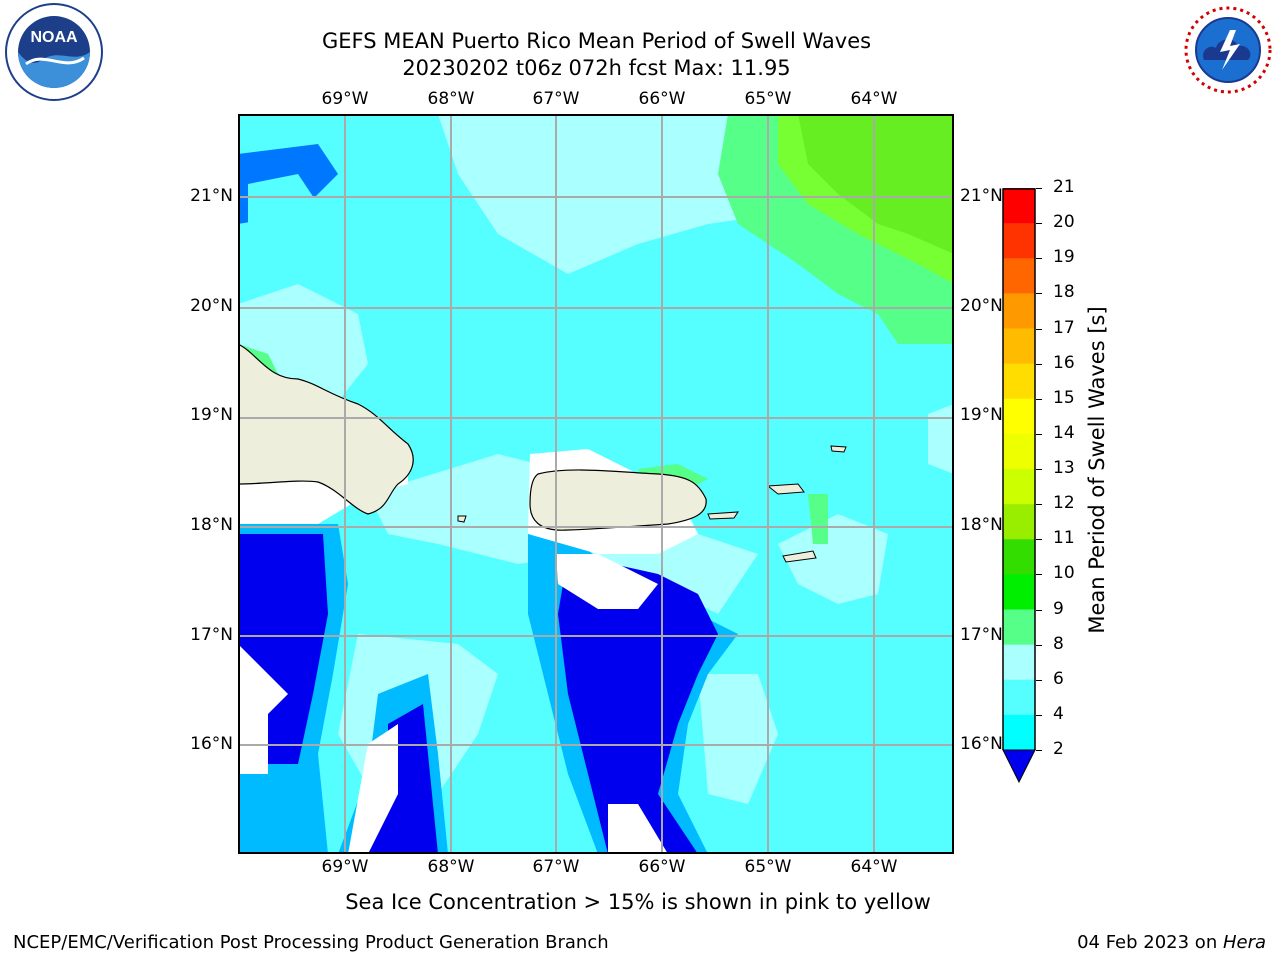 The image size is (1280, 960). I want to click on colorbar-tick-label: 11, so click(1064, 538).